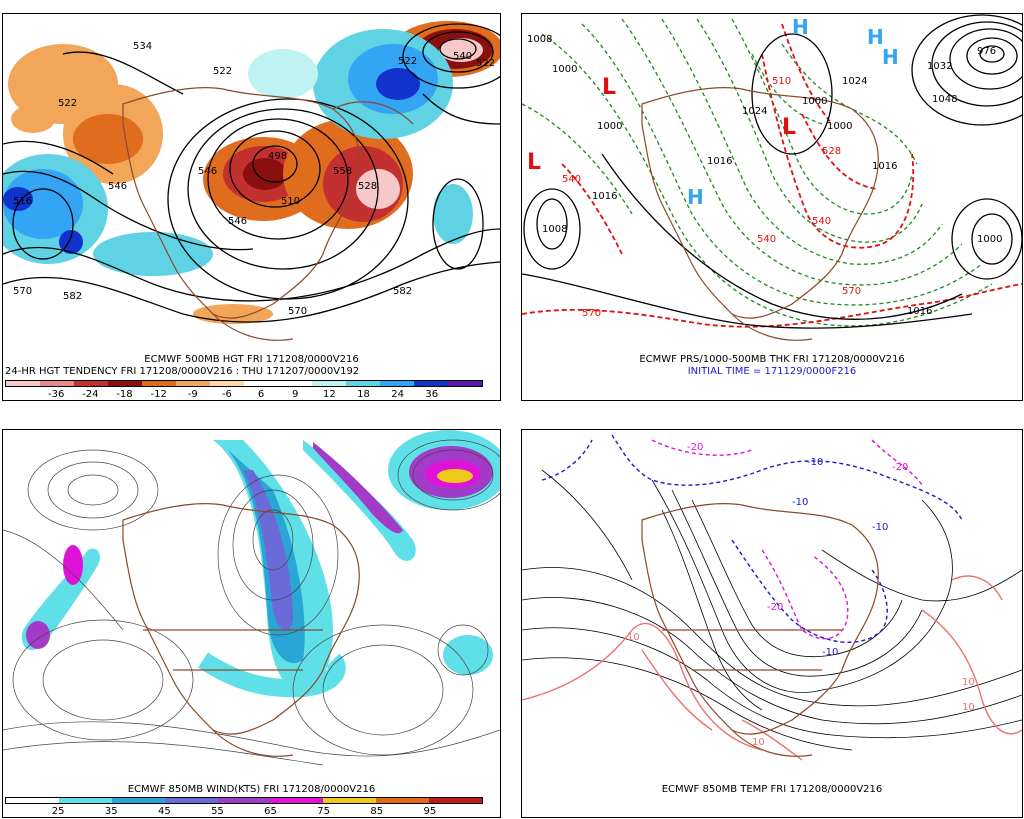  I want to click on isobar-label: 976, so click(986, 51).